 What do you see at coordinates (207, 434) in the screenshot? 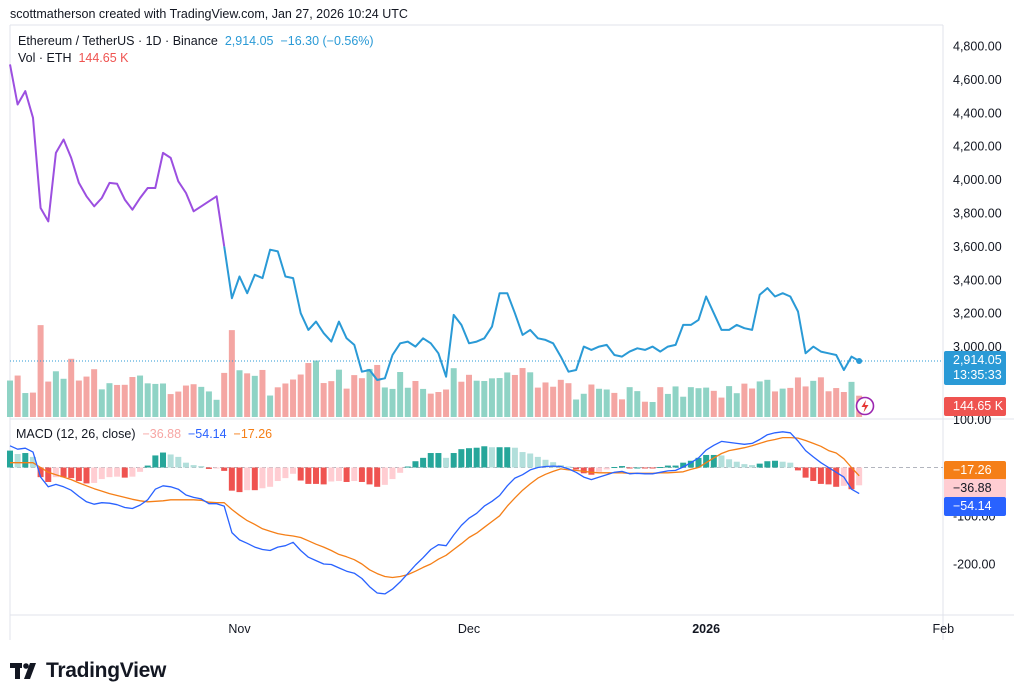
I see `macd-line-value: −54.14` at bounding box center [207, 434].